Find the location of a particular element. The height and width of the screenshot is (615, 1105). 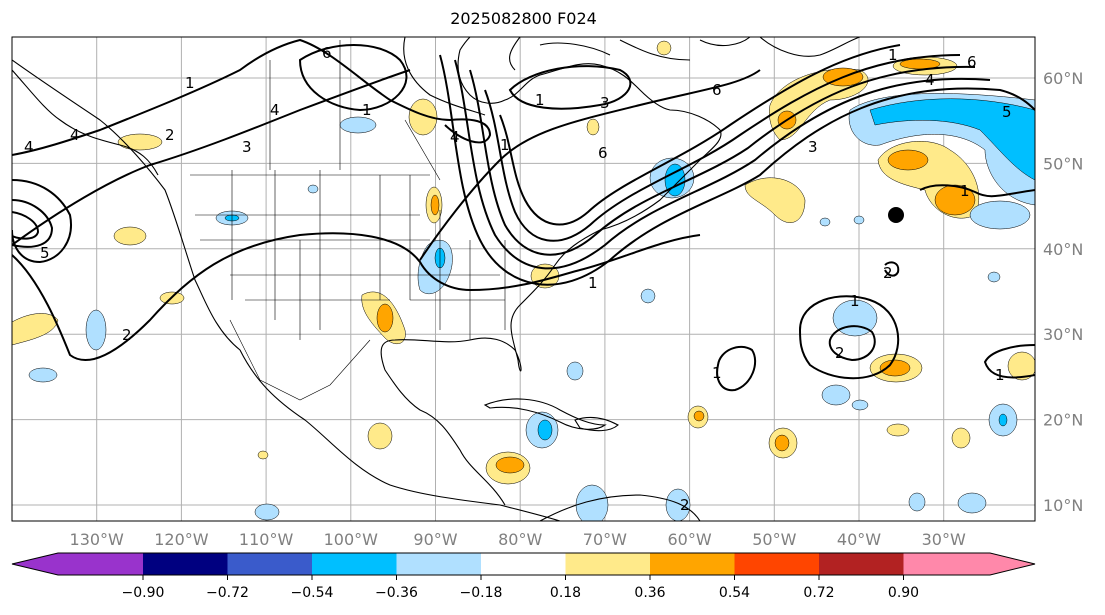

colorbar-tick-label: −0.18 is located at coordinates (481, 593).